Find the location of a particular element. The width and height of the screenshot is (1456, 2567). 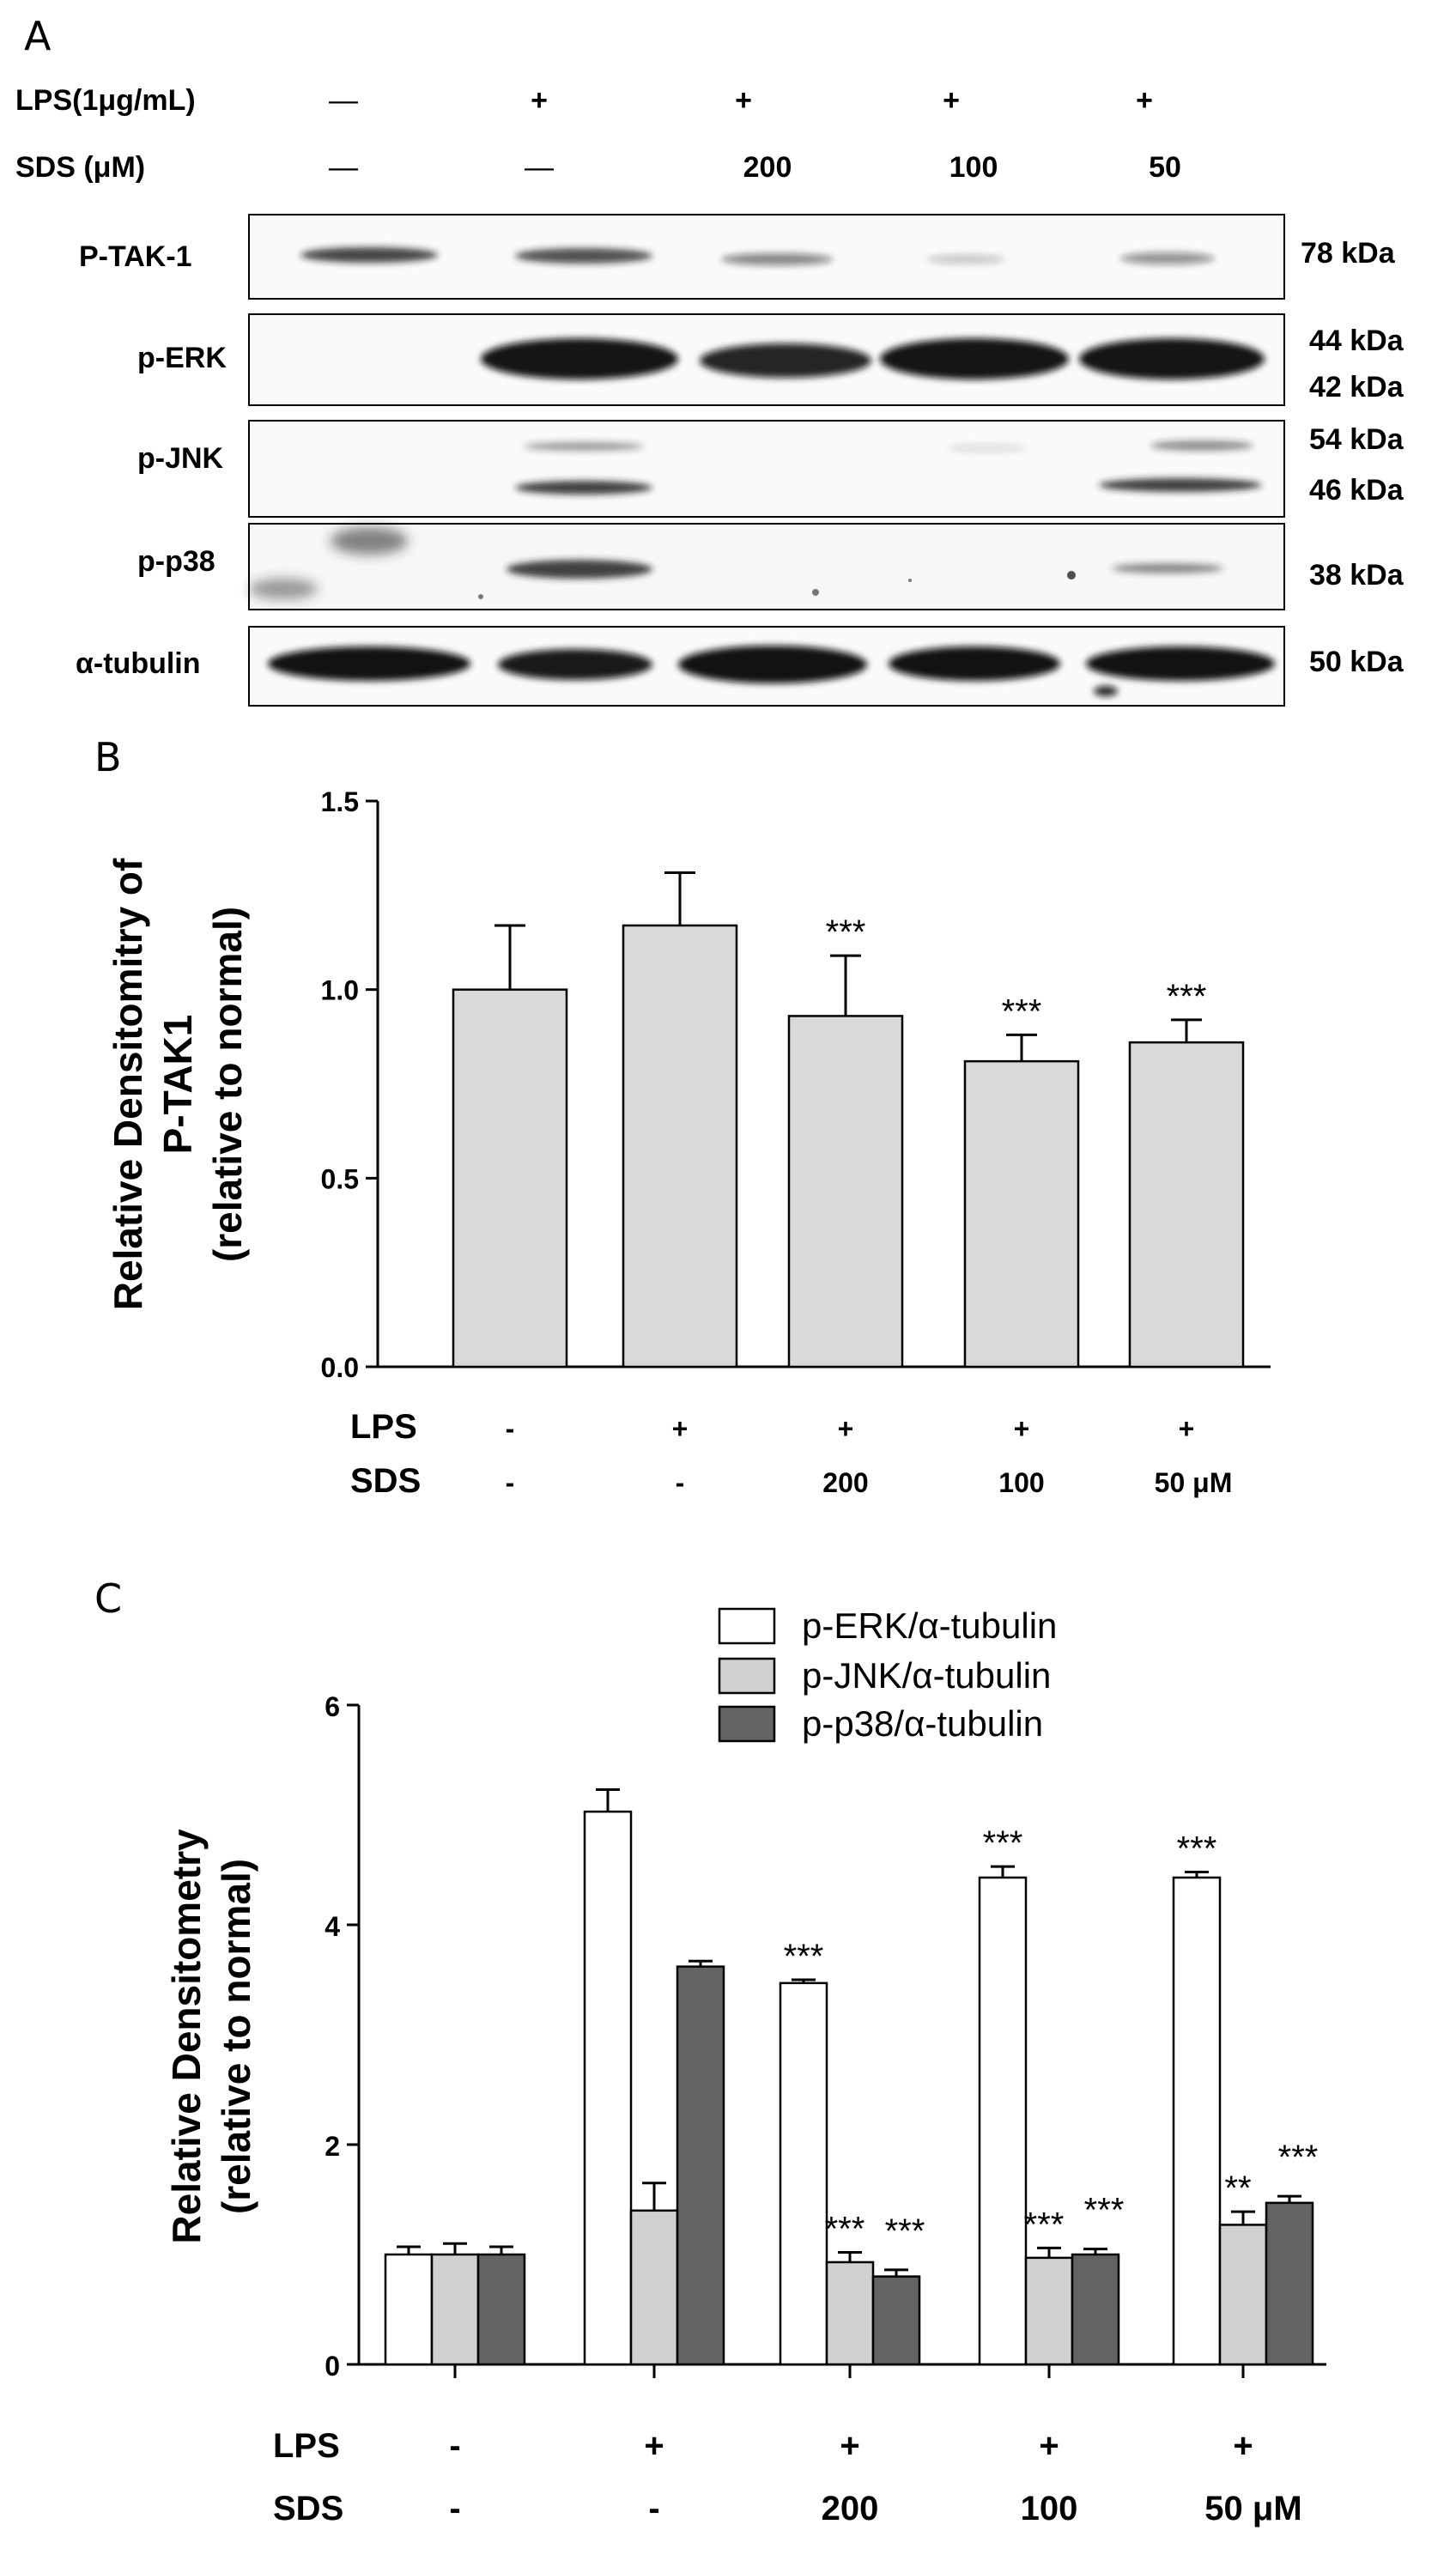

lps-row-label: LPS(1μg/mL) is located at coordinates (106, 100).